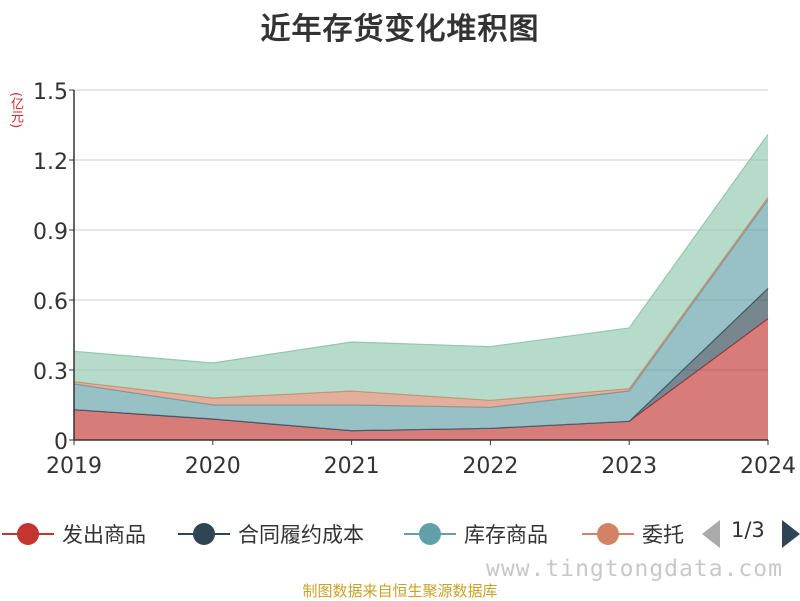 Image resolution: width=800 pixels, height=601 pixels. Describe the element at coordinates (15, 110) in the screenshot. I see `y-axis-unit-label: (亿元)` at that location.